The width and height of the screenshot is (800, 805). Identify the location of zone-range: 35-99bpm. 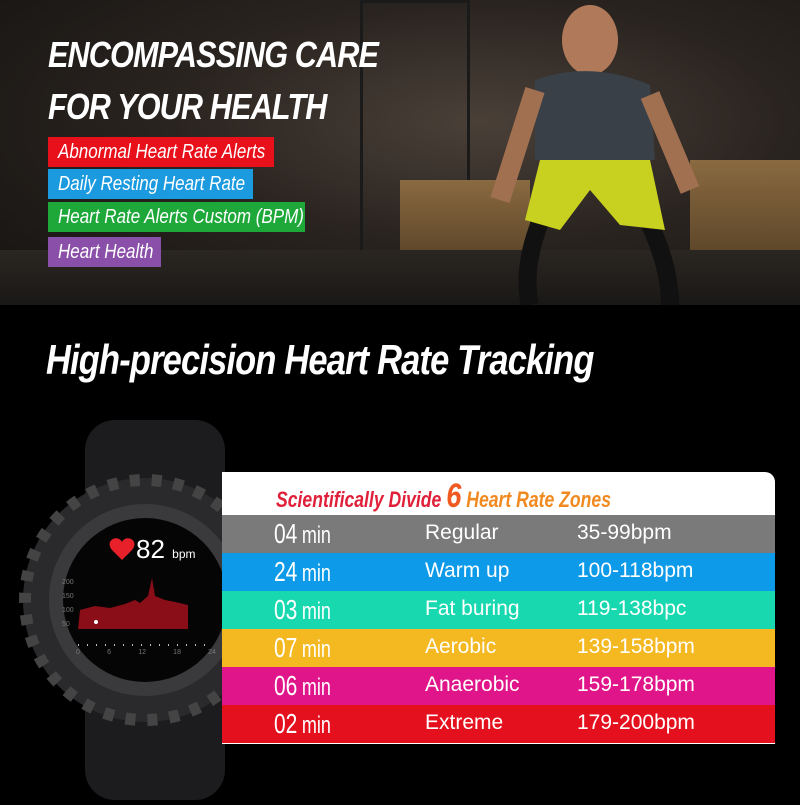
(624, 532).